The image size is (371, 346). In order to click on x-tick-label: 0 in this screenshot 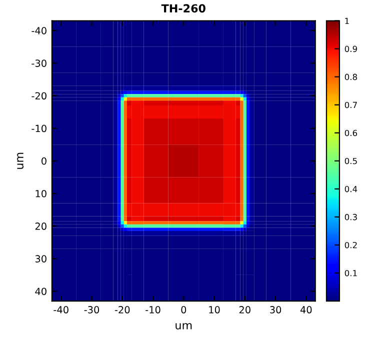, I will do `click(183, 310)`.